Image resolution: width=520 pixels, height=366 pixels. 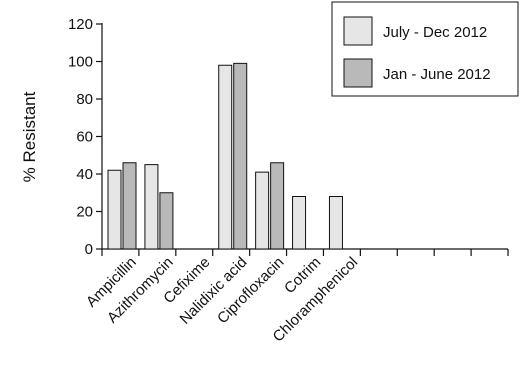 What do you see at coordinates (358, 73) in the screenshot?
I see `legend-swatch-jan-june-2012` at bounding box center [358, 73].